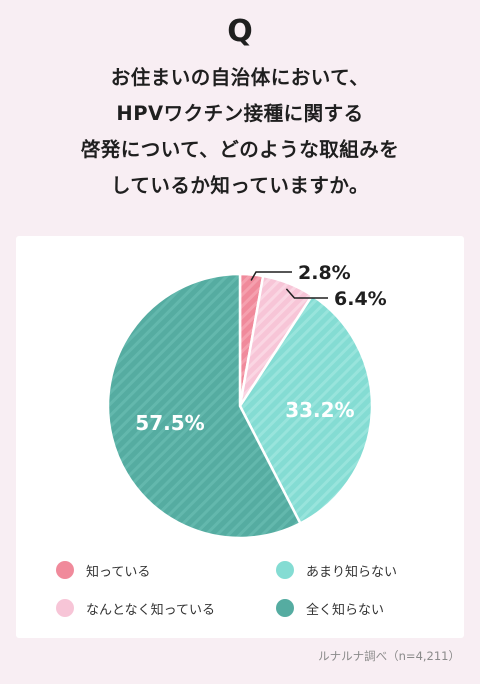 Image resolution: width=480 pixels, height=684 pixels. Describe the element at coordinates (240, 149) in the screenshot. I see `question-line: 啓発について、どのような取組みを` at that location.